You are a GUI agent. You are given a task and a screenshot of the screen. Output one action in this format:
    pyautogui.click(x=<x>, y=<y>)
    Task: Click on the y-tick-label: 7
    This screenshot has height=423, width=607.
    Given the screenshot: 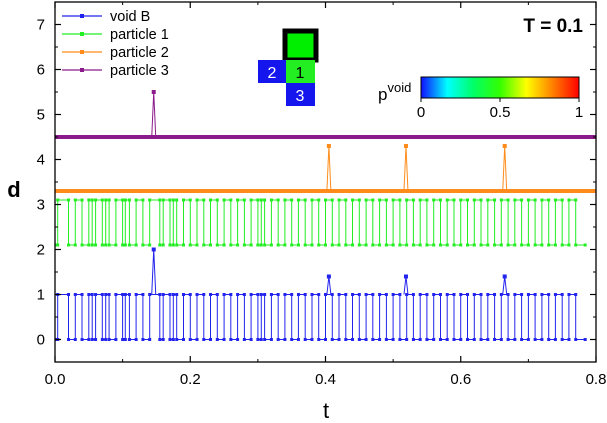 What is the action you would take?
    pyautogui.click(x=41, y=25)
    